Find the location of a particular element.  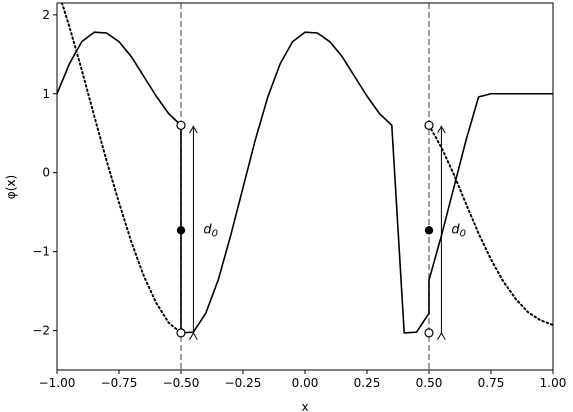

y-tick-label-2: 0 is located at coordinates (46, 173).